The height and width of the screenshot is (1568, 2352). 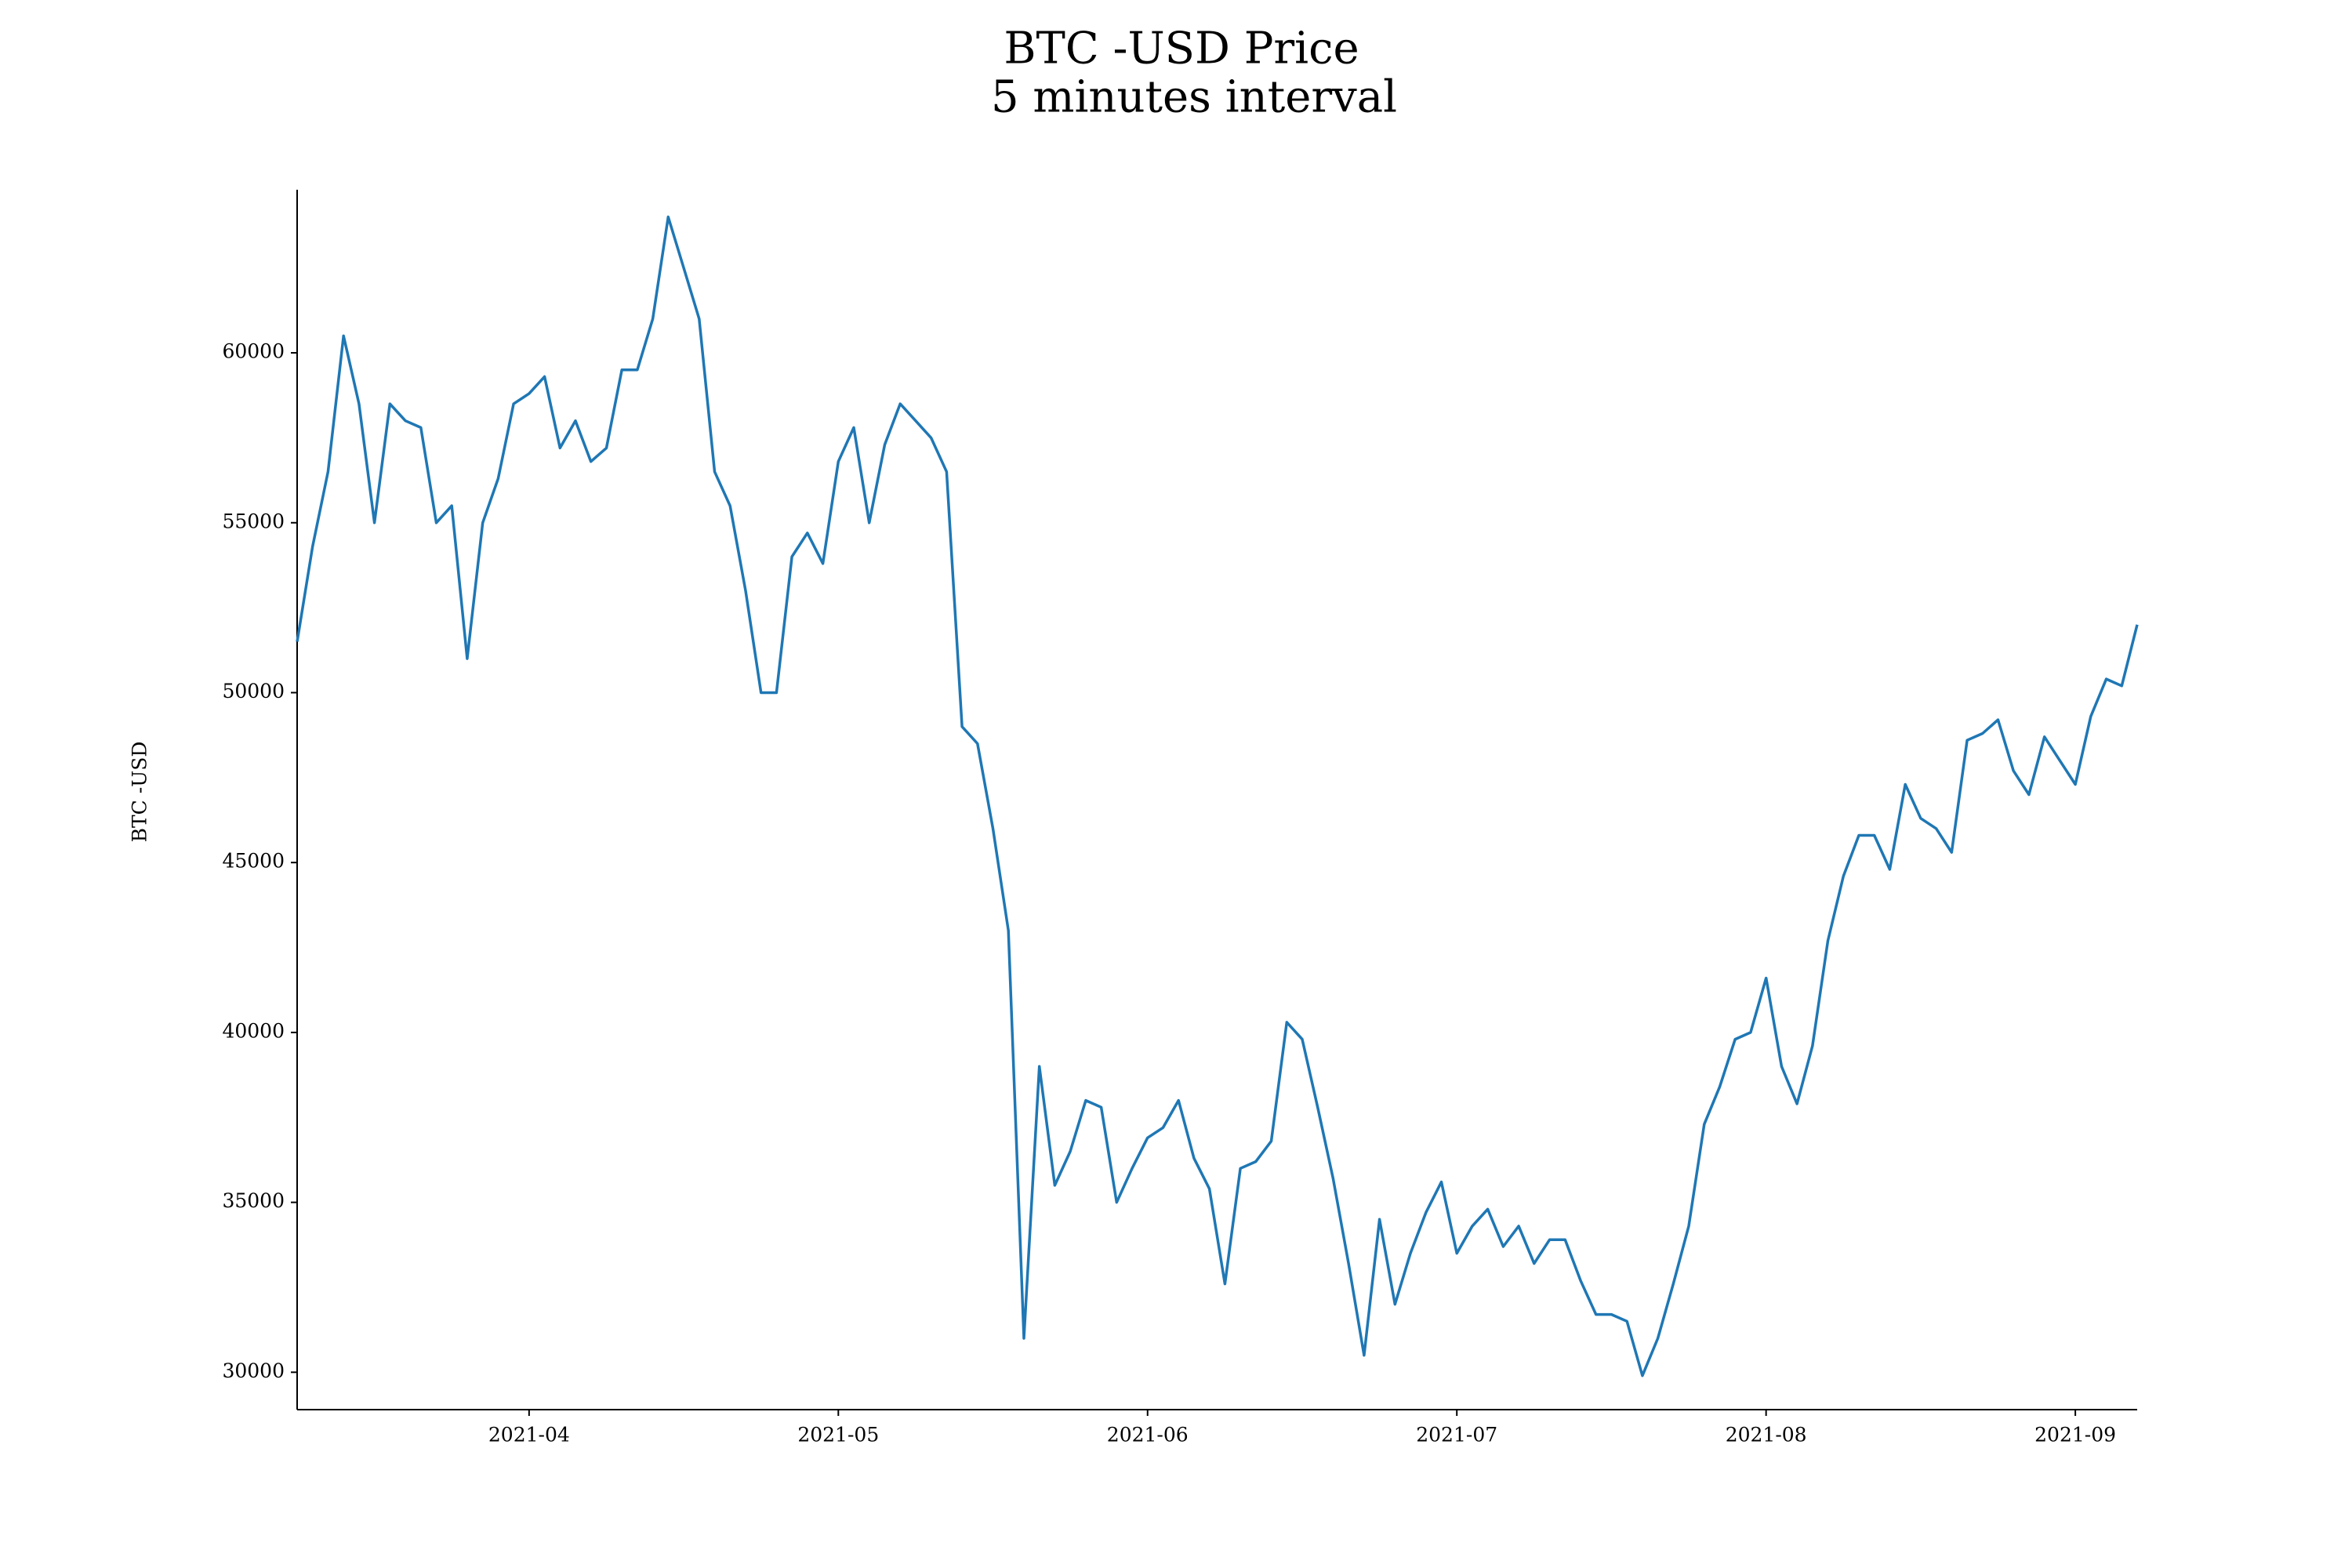 What do you see at coordinates (1766, 1435) in the screenshot?
I see `x-tick-label: 2021-08` at bounding box center [1766, 1435].